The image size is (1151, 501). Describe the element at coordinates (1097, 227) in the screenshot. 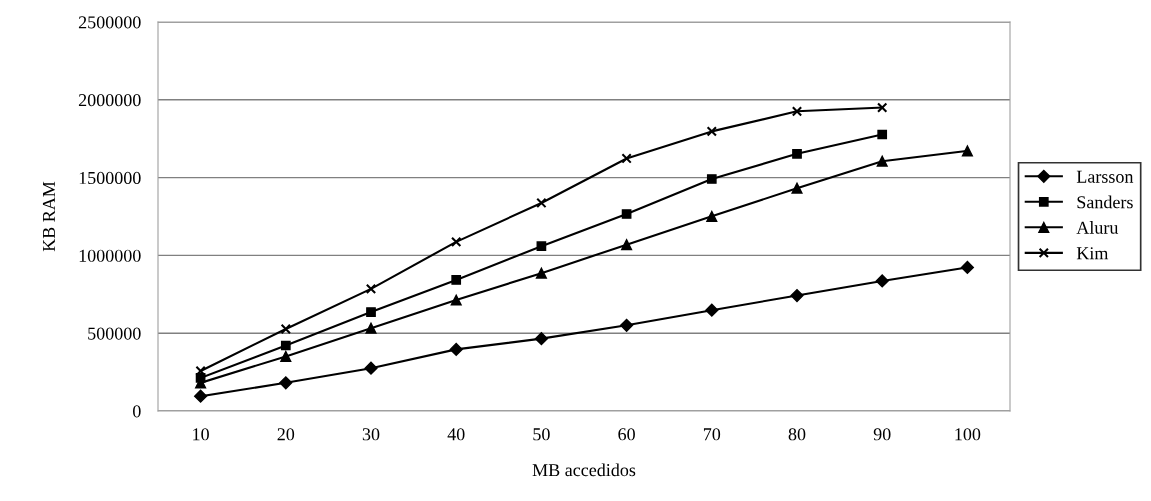

I see `legend-label: Aluru` at that location.